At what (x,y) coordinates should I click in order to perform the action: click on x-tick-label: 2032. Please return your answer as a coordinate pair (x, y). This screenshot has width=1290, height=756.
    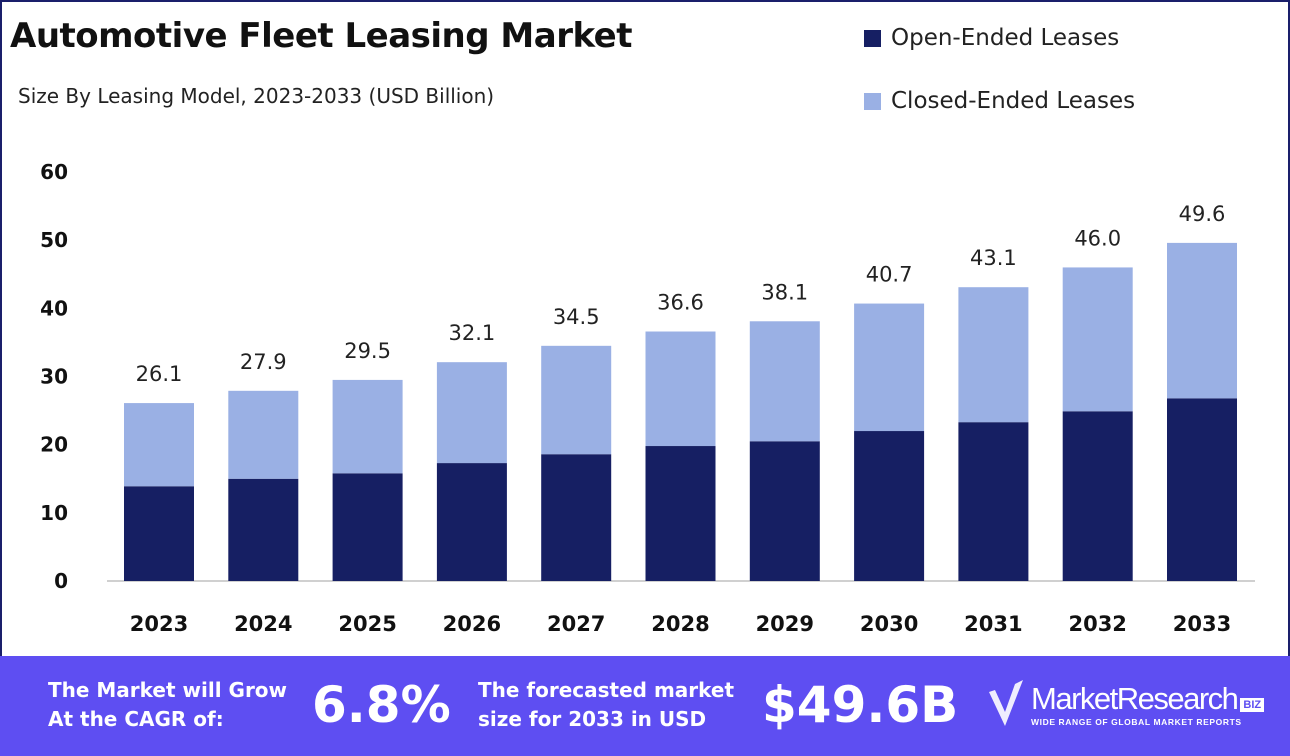
    Looking at the image, I should click on (1097, 624).